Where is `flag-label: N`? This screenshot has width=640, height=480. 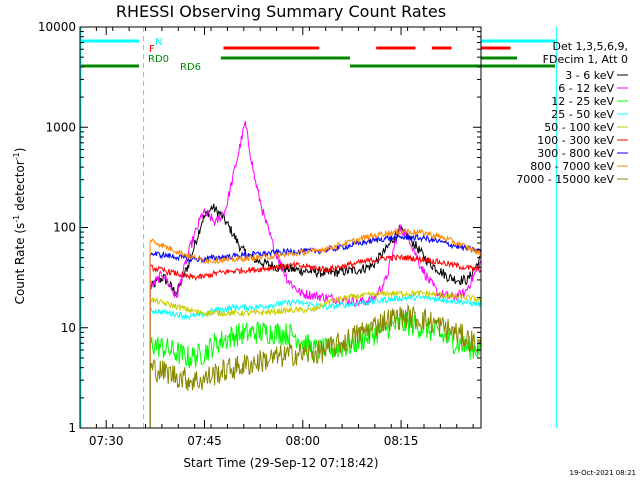
flag-label: N is located at coordinates (158, 42).